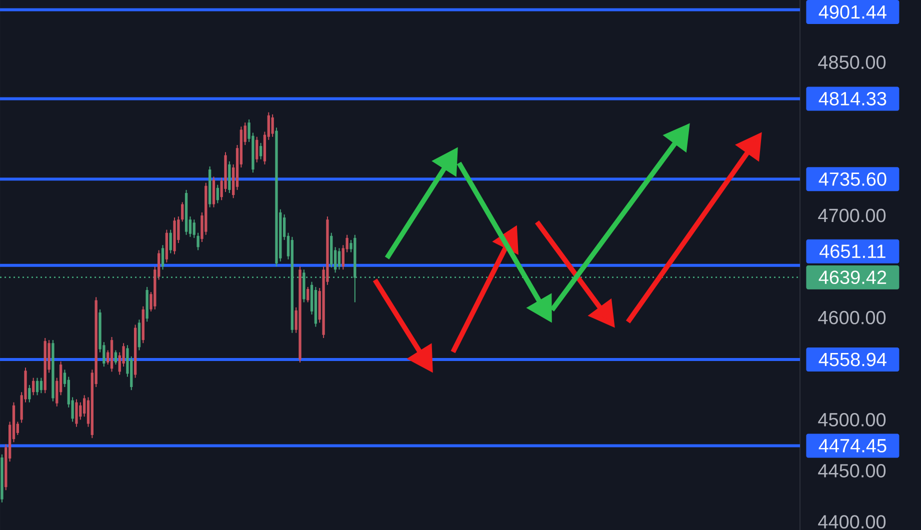 Image resolution: width=921 pixels, height=530 pixels. What do you see at coordinates (852, 522) in the screenshot?
I see `y-tick-label: 4400.00` at bounding box center [852, 522].